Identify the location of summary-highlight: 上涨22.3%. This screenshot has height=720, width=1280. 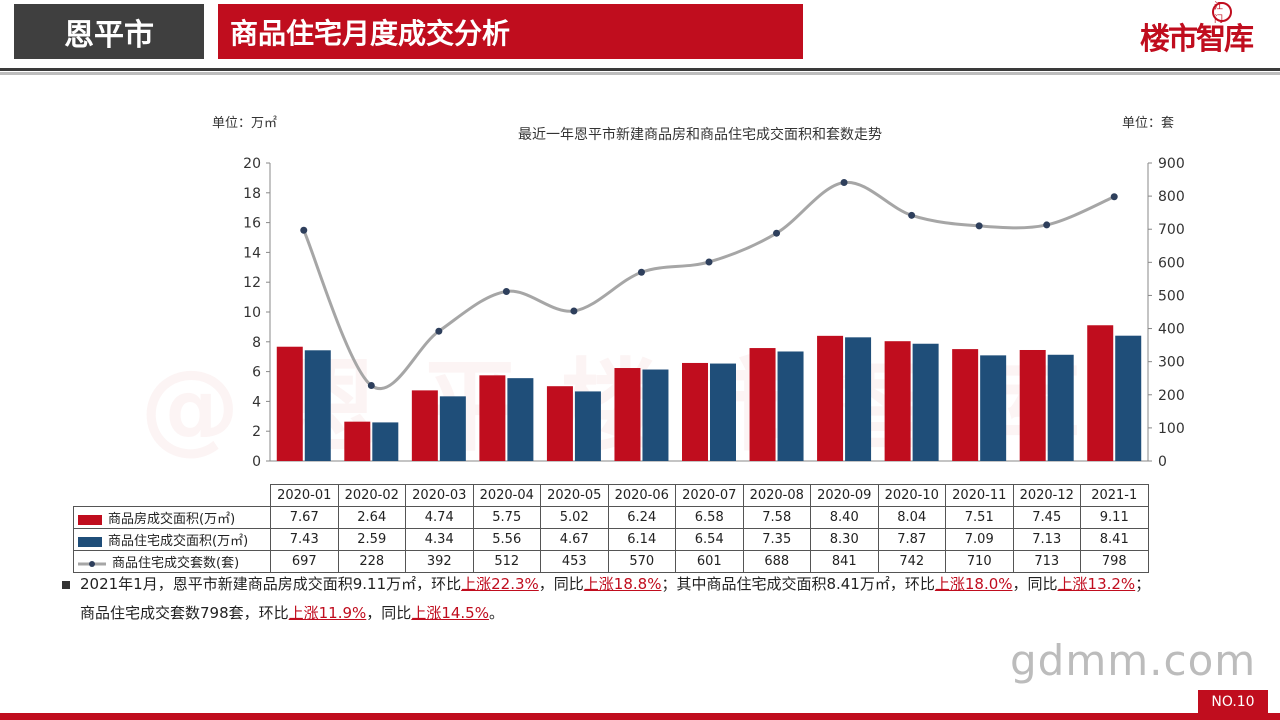
(500, 584).